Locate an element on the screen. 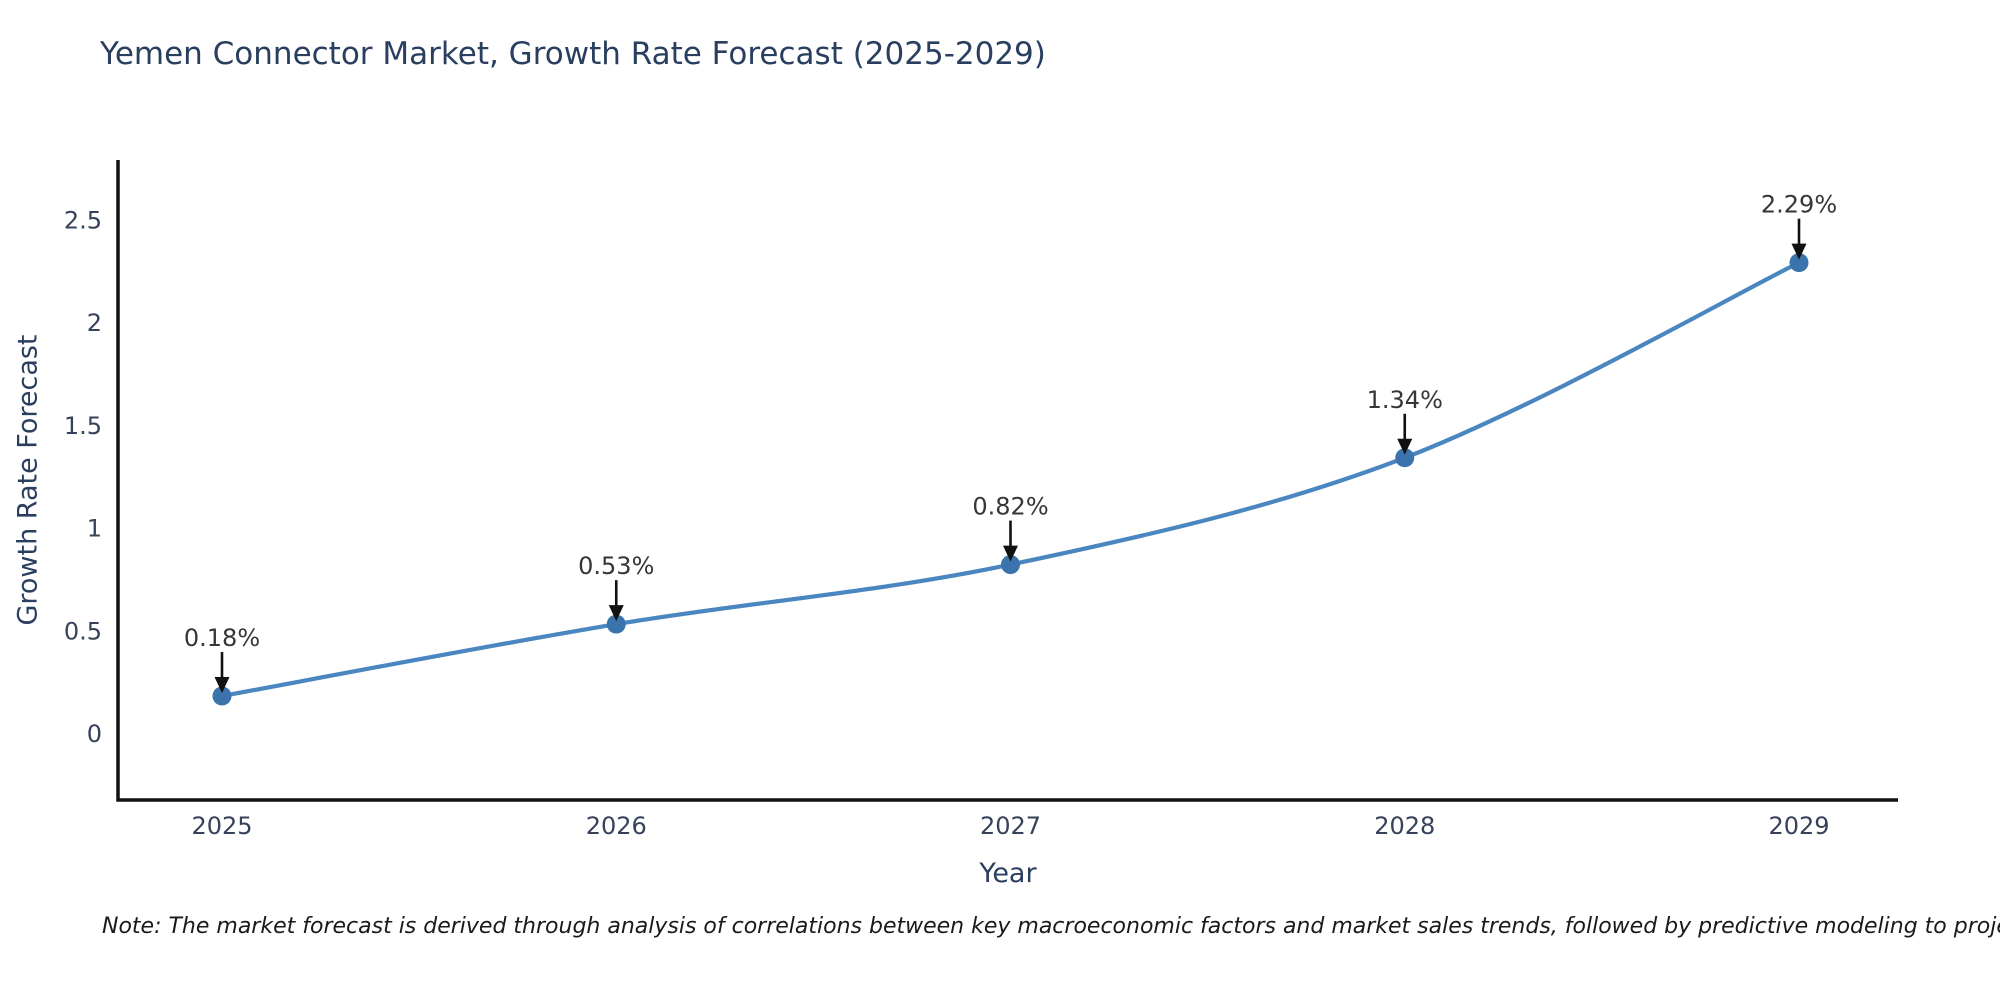 The width and height of the screenshot is (2000, 1000). y-tick-label: 2.5 is located at coordinates (83, 221).